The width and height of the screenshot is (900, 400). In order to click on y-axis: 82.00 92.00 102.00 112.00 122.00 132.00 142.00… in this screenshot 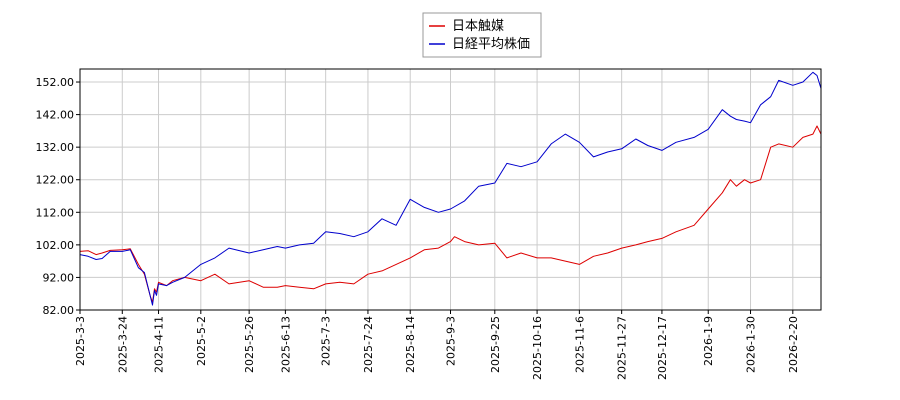, I will do `click(58, 196)`.